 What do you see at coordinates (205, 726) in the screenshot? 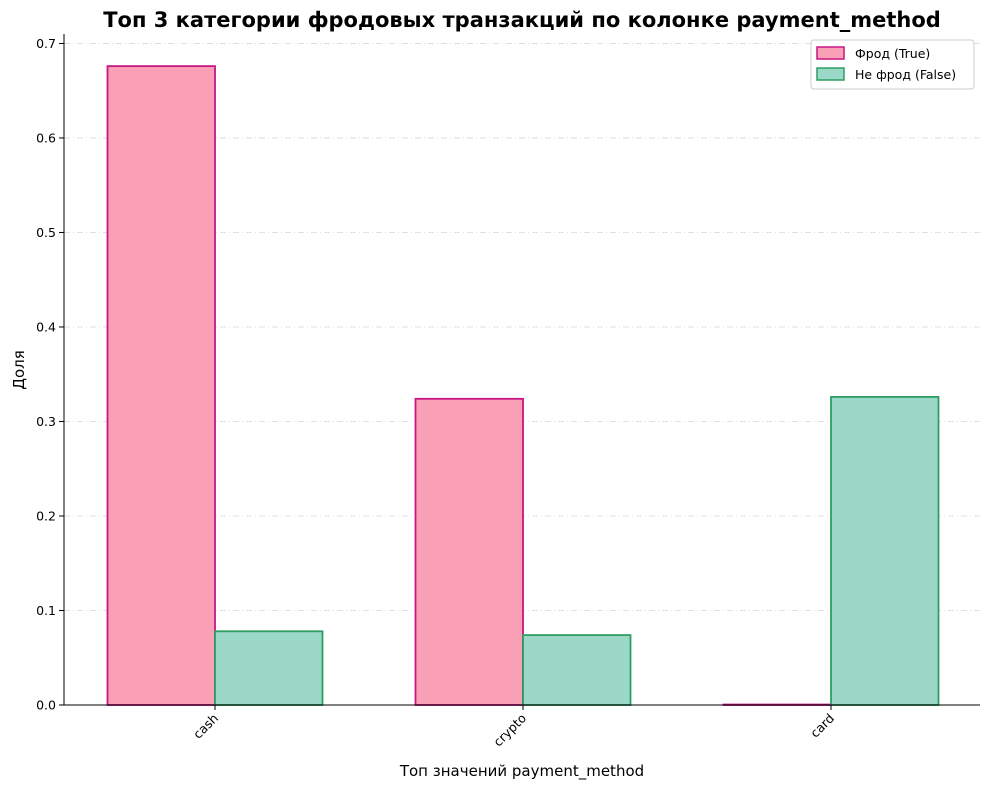
I see `x-tick-label: cash` at bounding box center [205, 726].